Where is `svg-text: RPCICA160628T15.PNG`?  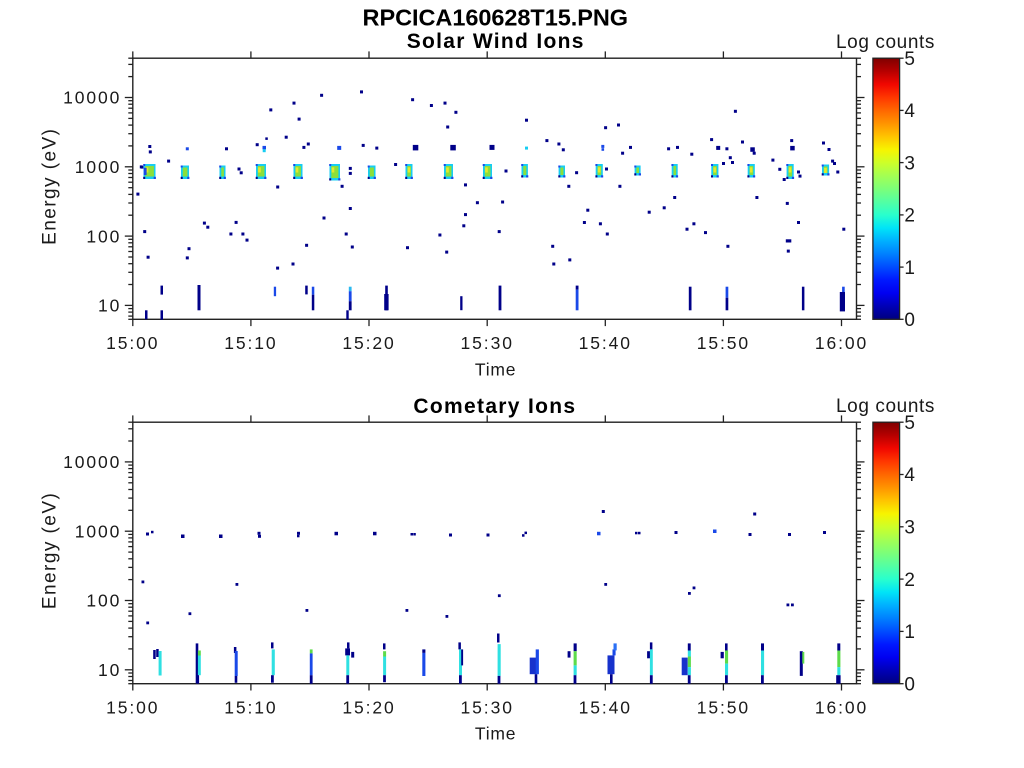
svg-text: RPCICA160628T15.PNG is located at coordinates (496, 18).